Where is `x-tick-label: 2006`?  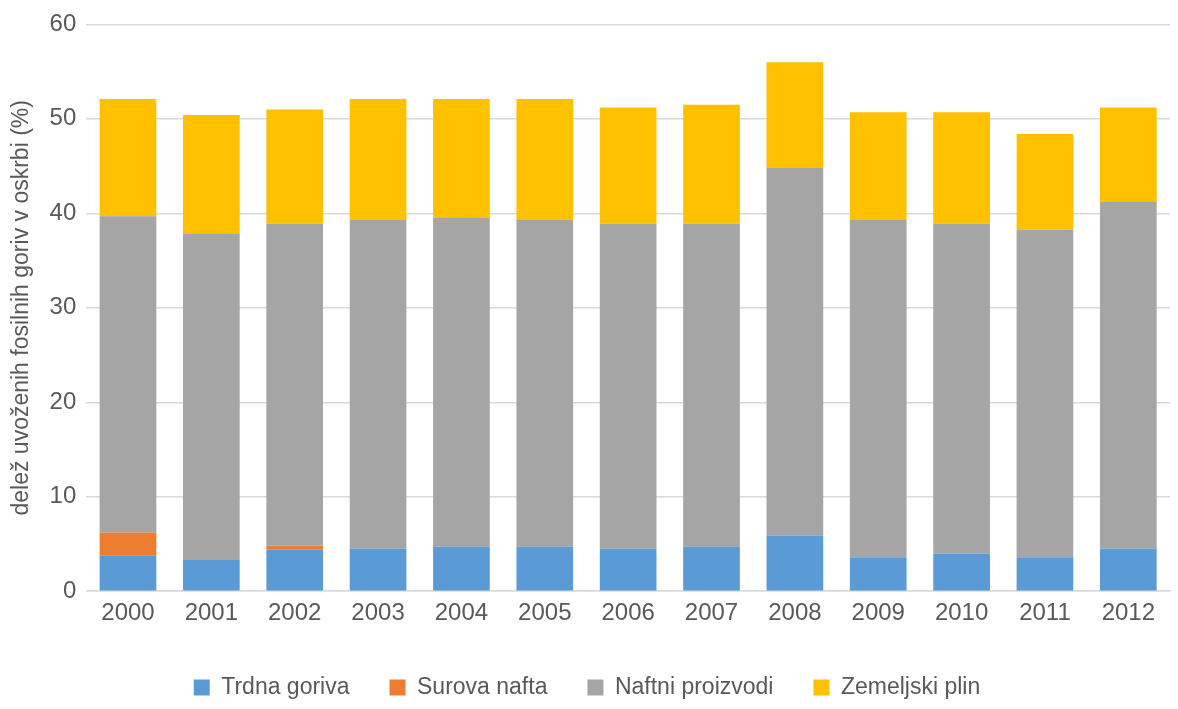 x-tick-label: 2006 is located at coordinates (628, 612).